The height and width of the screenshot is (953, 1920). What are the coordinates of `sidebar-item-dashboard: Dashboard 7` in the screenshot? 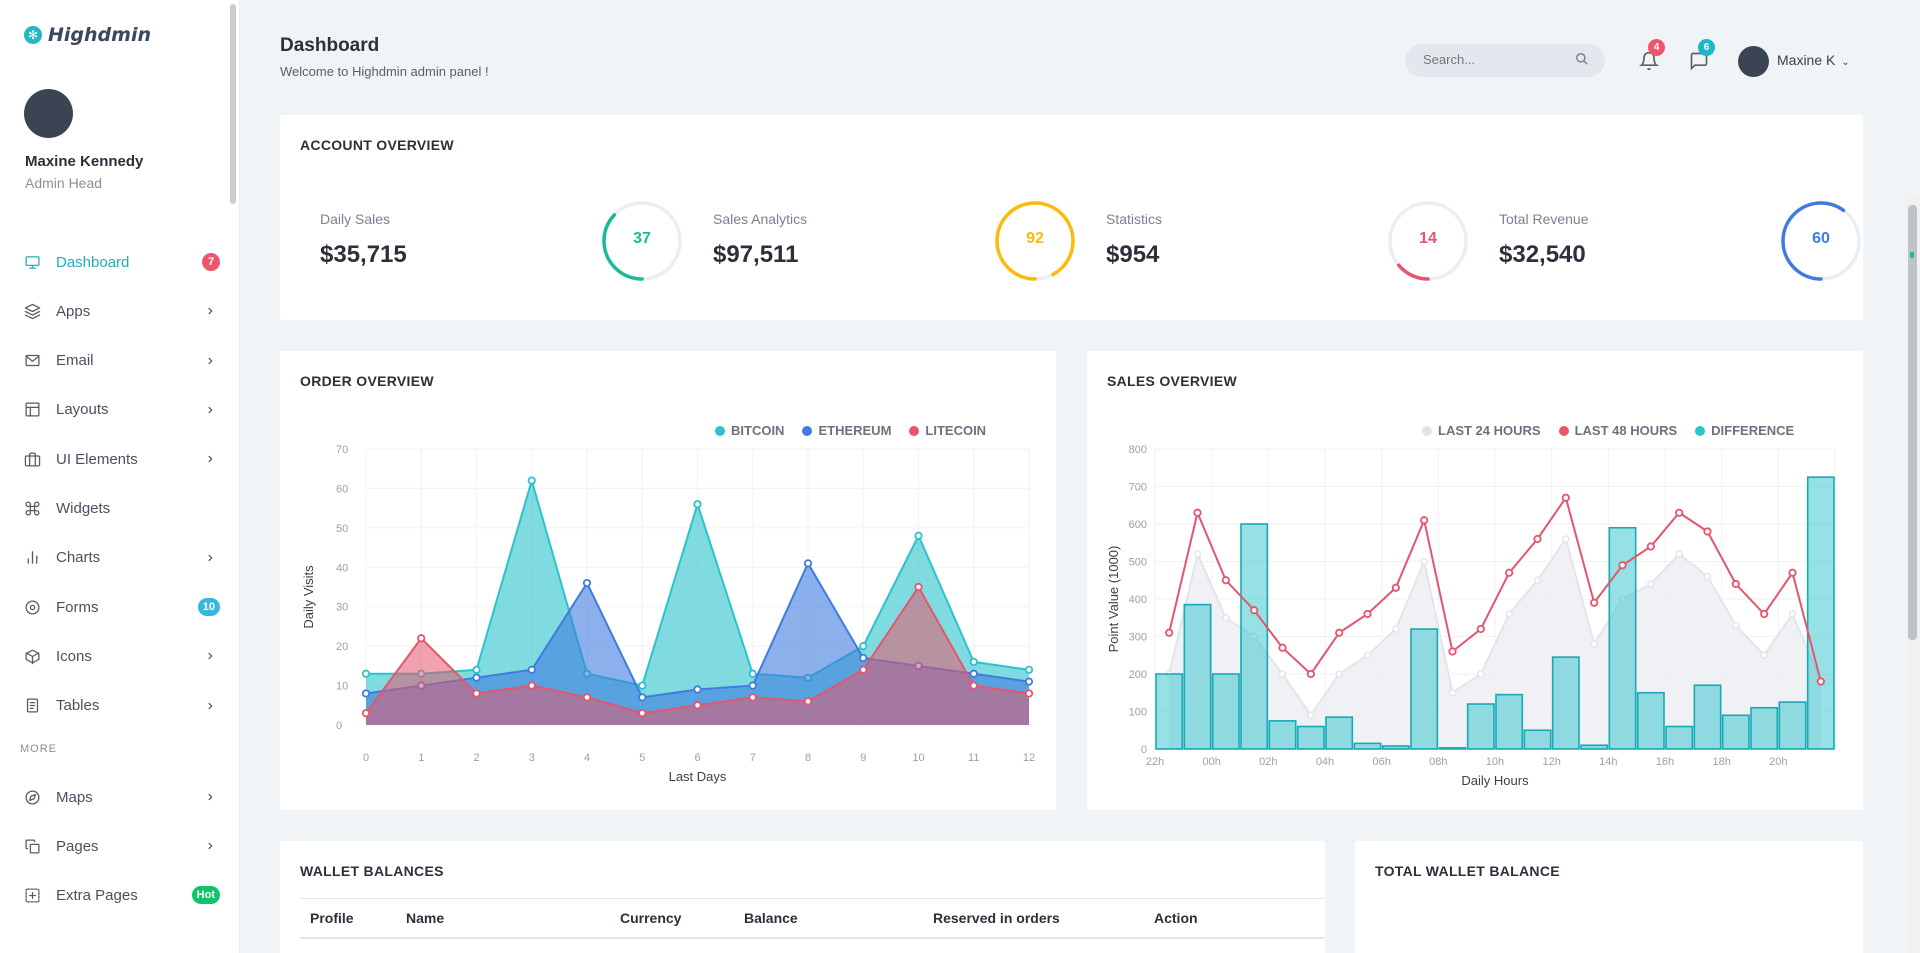 It's located at (119, 262).